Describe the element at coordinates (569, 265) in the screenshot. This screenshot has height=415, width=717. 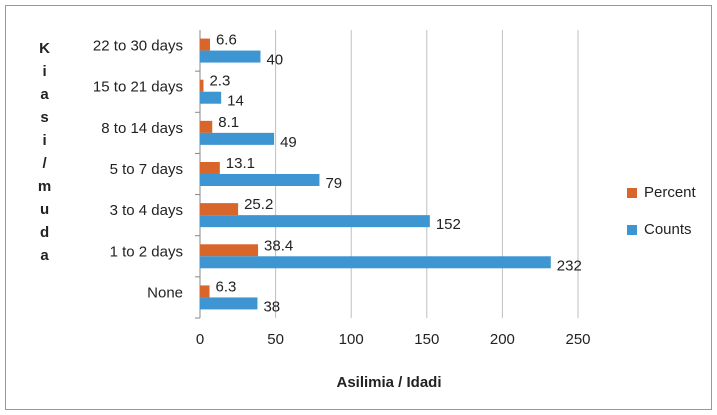
I see `data-label: 232` at that location.